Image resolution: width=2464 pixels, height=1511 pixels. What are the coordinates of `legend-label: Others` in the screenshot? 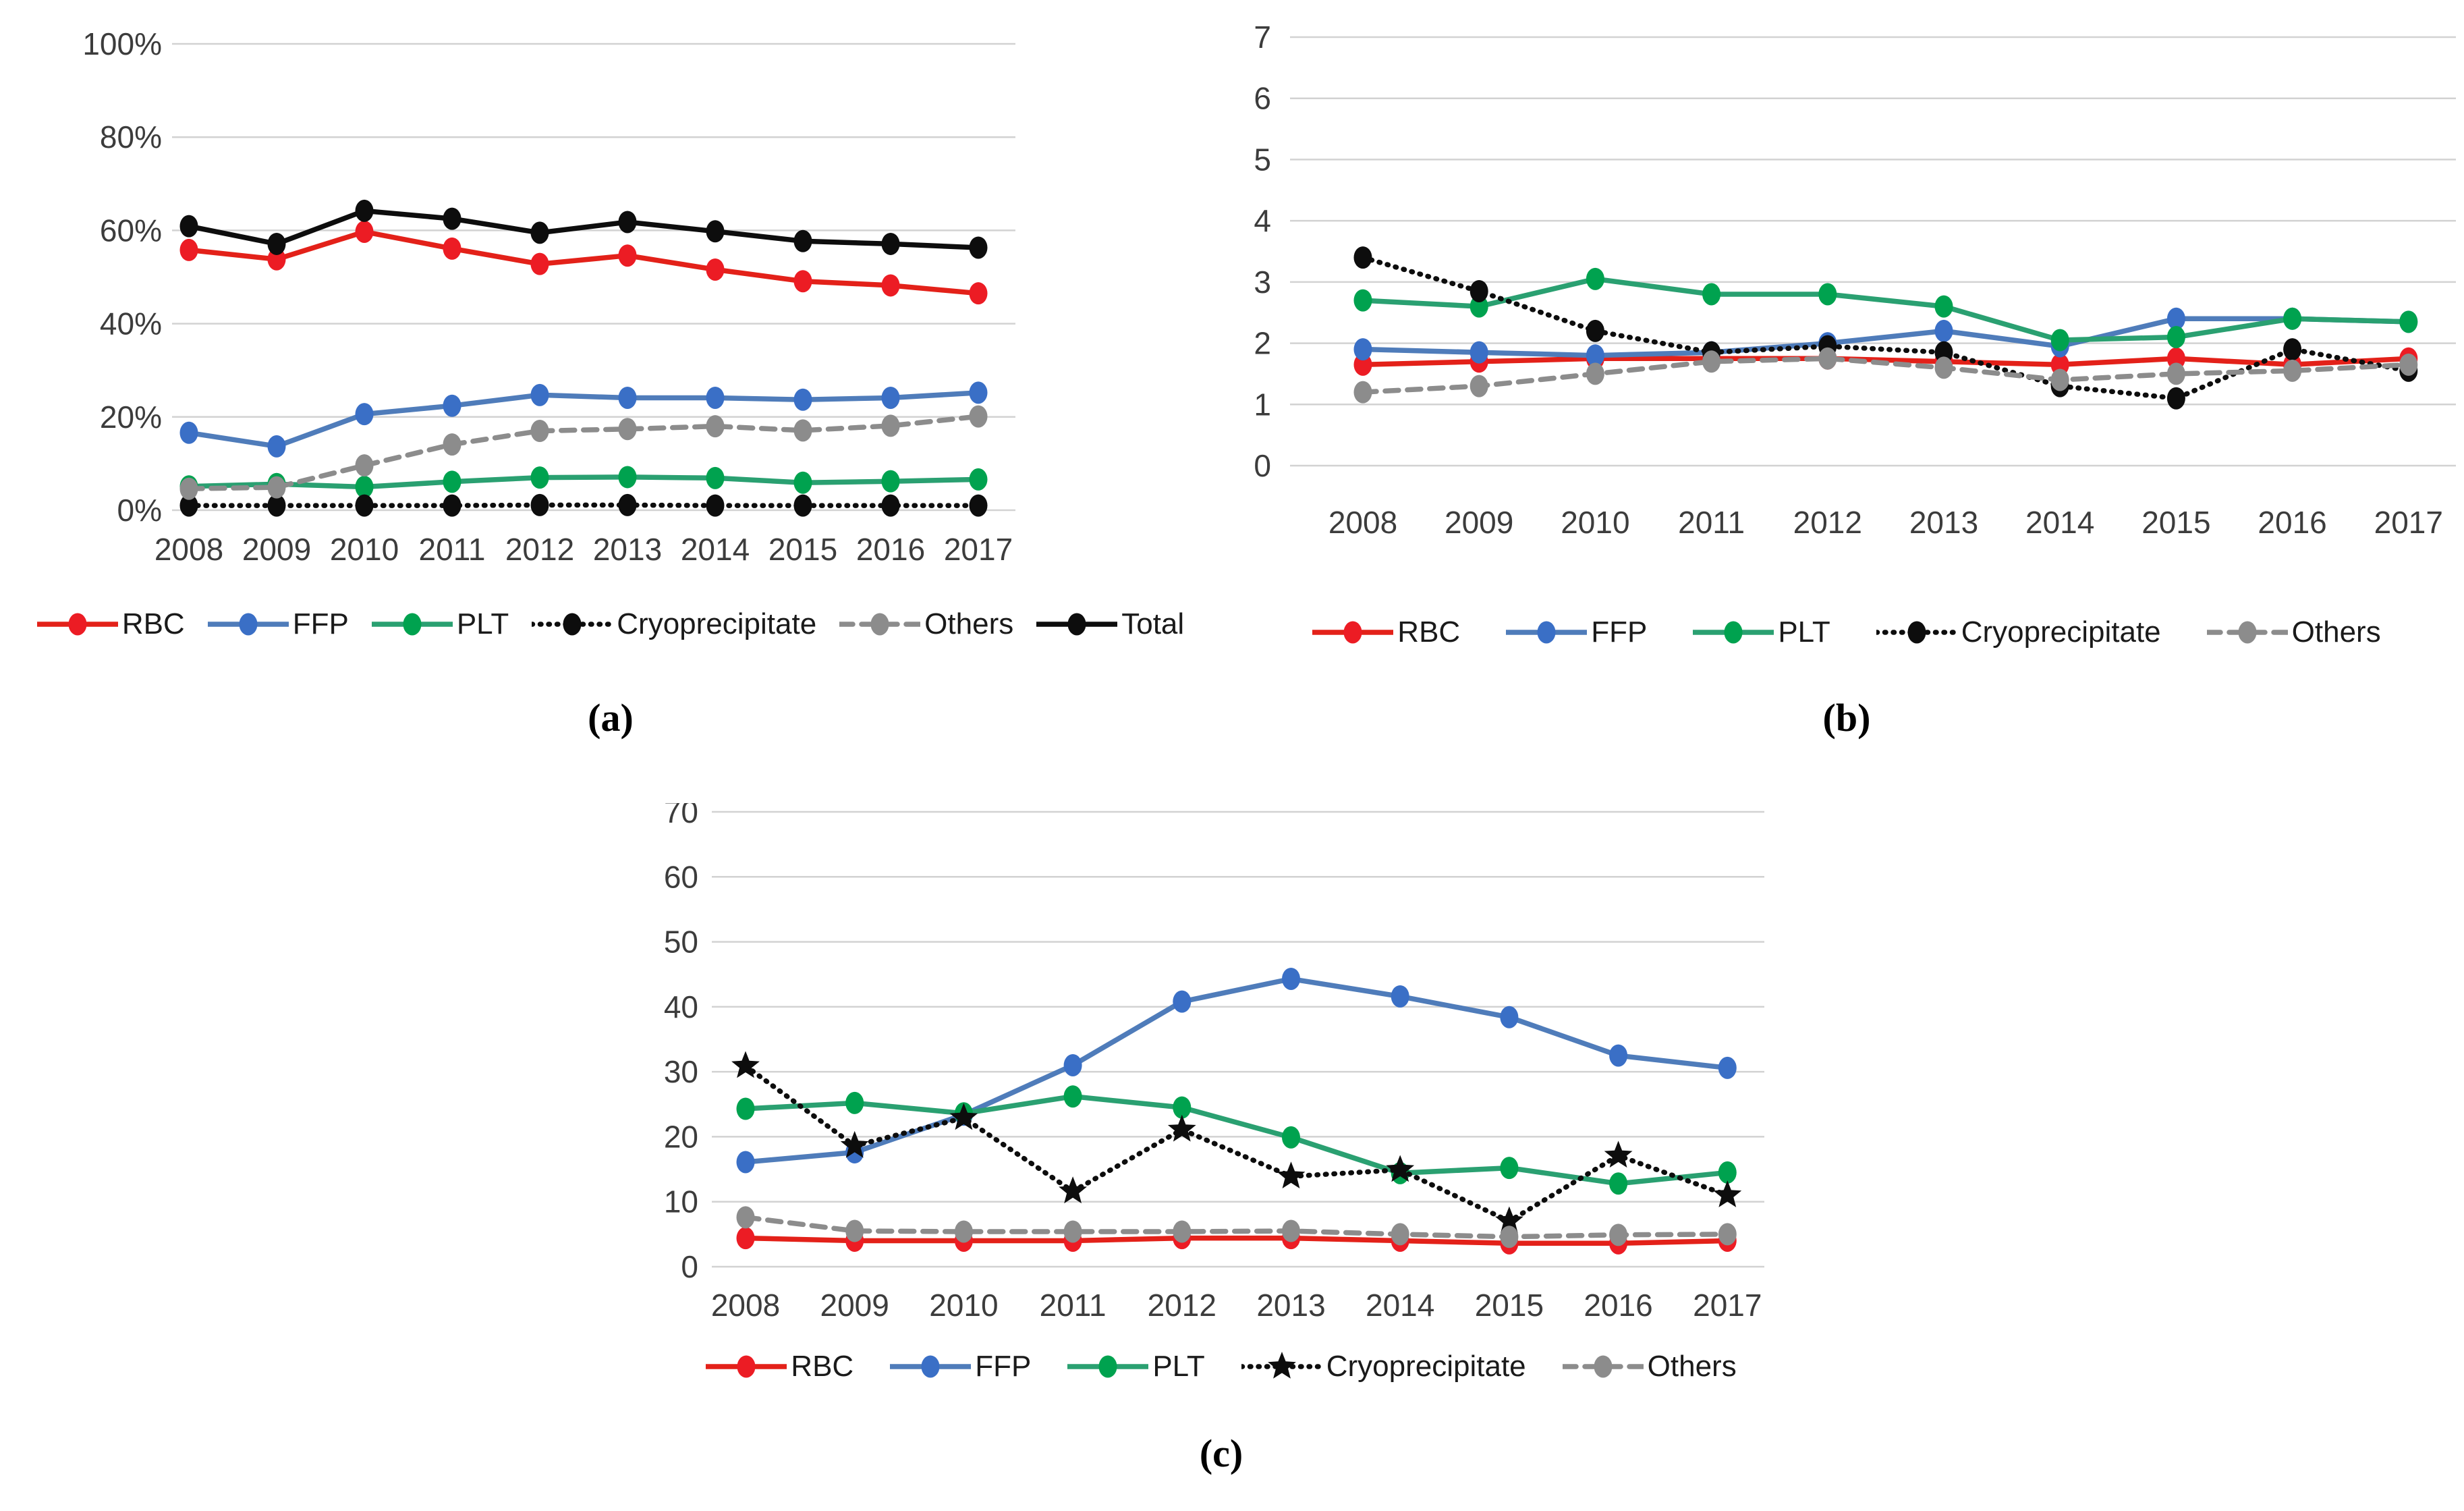 It's located at (2336, 632).